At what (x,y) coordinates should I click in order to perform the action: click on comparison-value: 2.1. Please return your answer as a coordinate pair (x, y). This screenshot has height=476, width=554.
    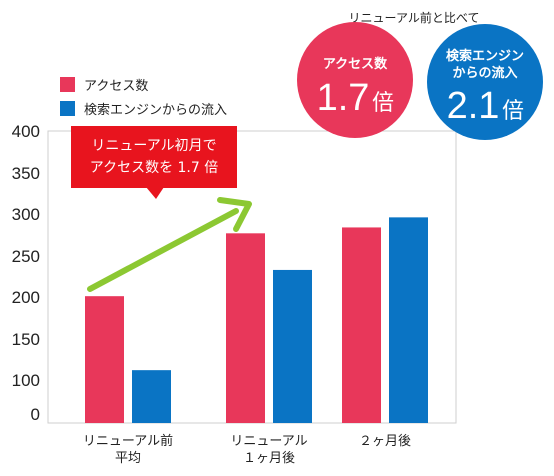
    Looking at the image, I should click on (473, 106).